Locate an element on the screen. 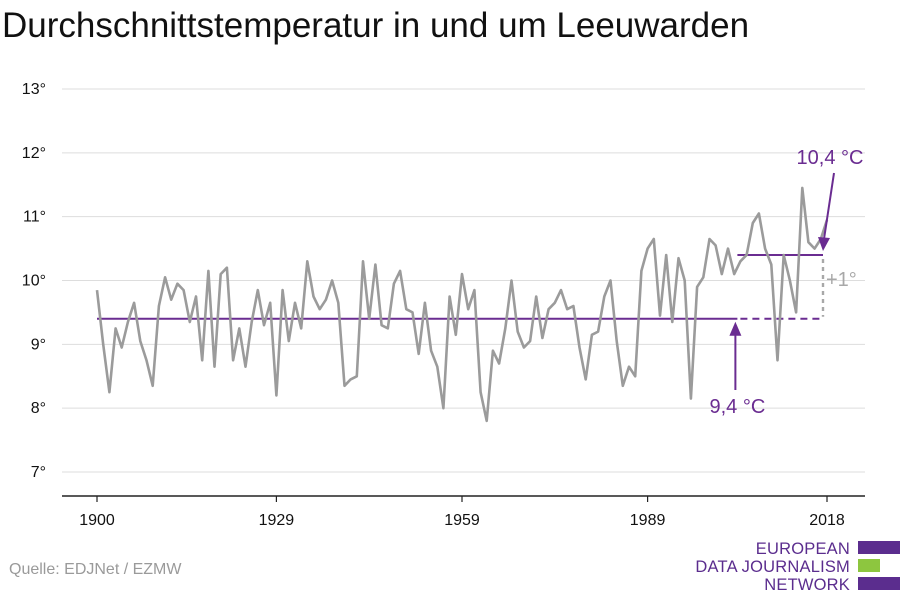 This screenshot has width=900, height=600. annotations: +1° 9,4 °C 10,4 °C is located at coordinates (786, 282).